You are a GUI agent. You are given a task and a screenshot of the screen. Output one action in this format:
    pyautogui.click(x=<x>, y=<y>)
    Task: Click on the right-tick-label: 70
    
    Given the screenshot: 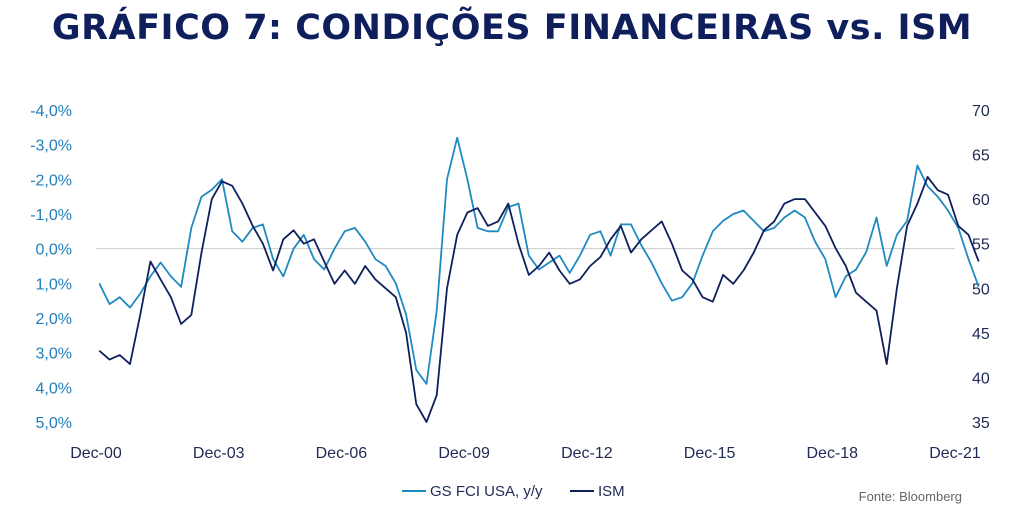 What is the action you would take?
    pyautogui.click(x=981, y=111)
    